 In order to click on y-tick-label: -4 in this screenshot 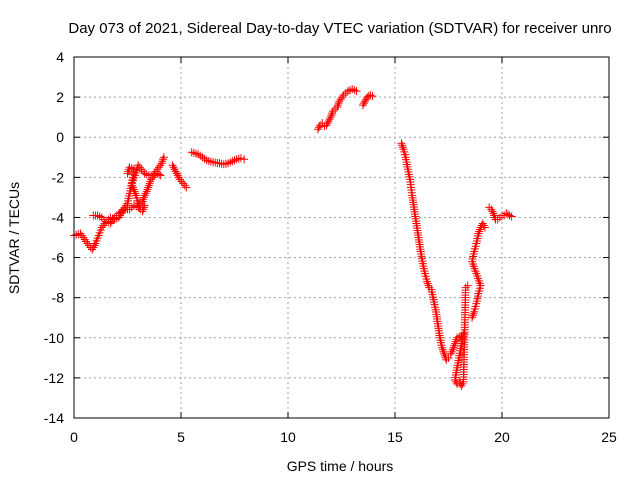, I will do `click(58, 217)`.